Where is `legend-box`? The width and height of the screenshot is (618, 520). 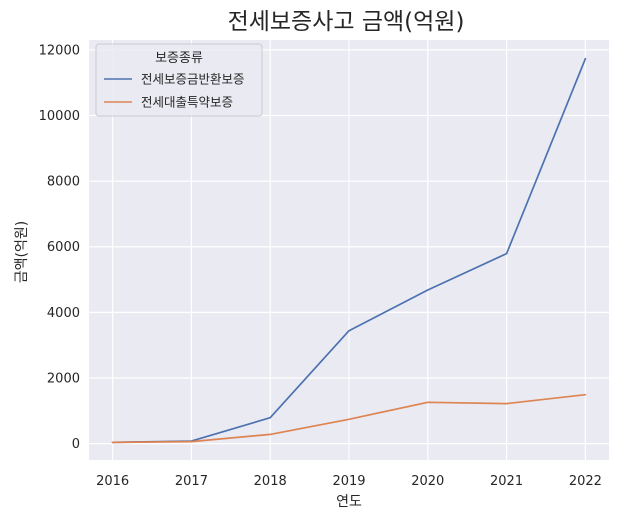
legend-box is located at coordinates (179, 80).